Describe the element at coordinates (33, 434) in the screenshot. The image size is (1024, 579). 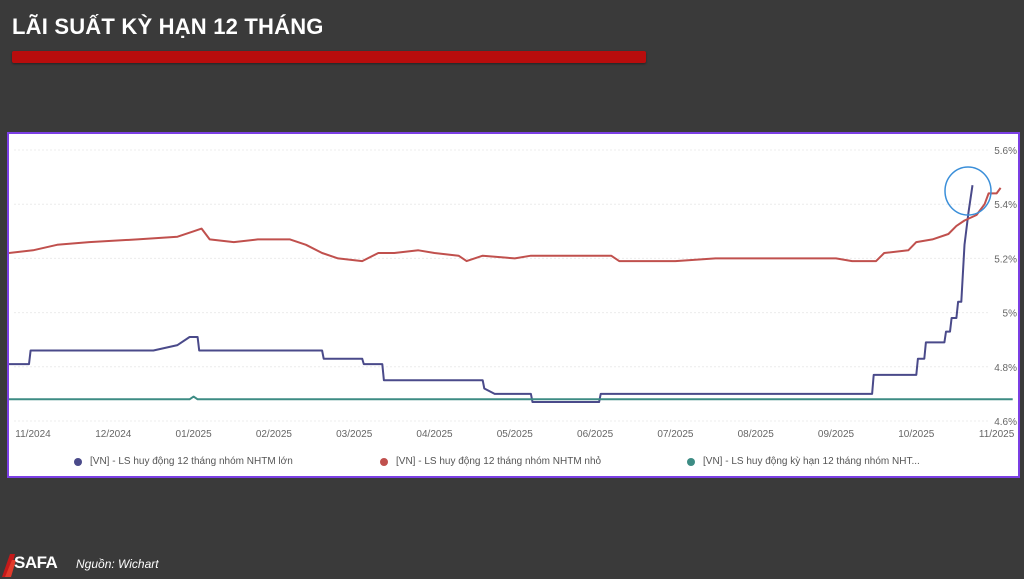
I see `x-tick-label: 11/2024` at that location.